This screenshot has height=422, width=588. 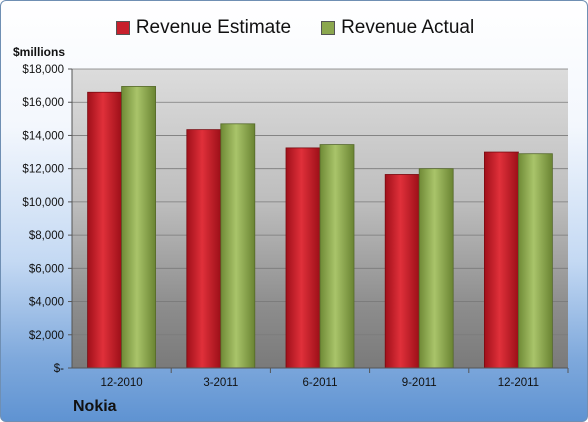 What do you see at coordinates (303, 258) in the screenshot?
I see `bar-revenue-estimate-6-2011` at bounding box center [303, 258].